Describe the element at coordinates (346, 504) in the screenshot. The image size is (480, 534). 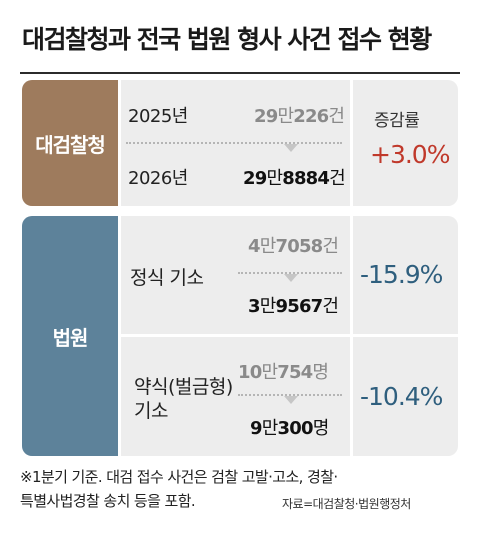
I see `source-credit: 자료=대검찰청·법원행정처` at that location.